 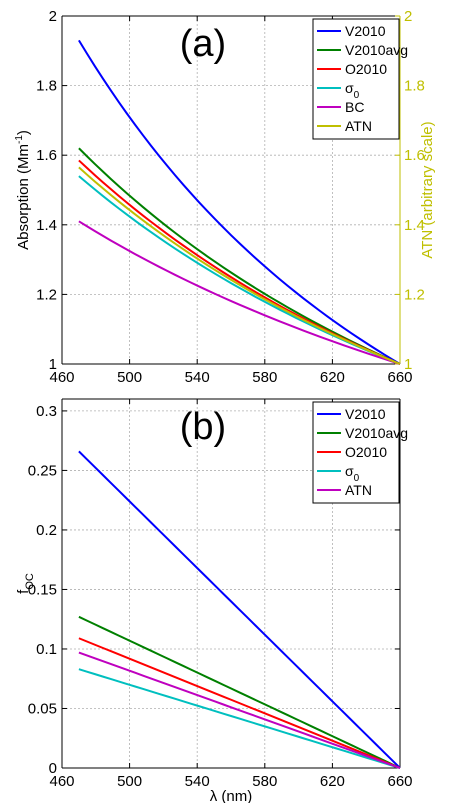 What do you see at coordinates (203, 44) in the screenshot?
I see `panel-label: (a)` at bounding box center [203, 44].